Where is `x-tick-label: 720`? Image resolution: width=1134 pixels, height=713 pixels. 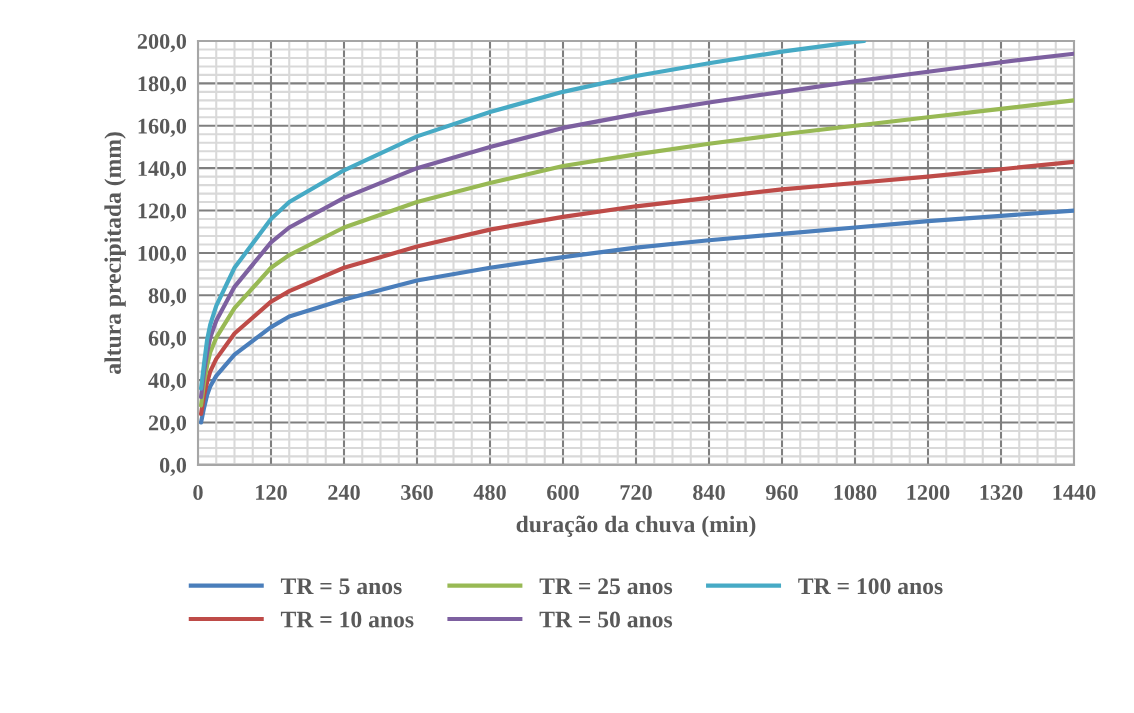
x-tick-label: 720 is located at coordinates (636, 492).